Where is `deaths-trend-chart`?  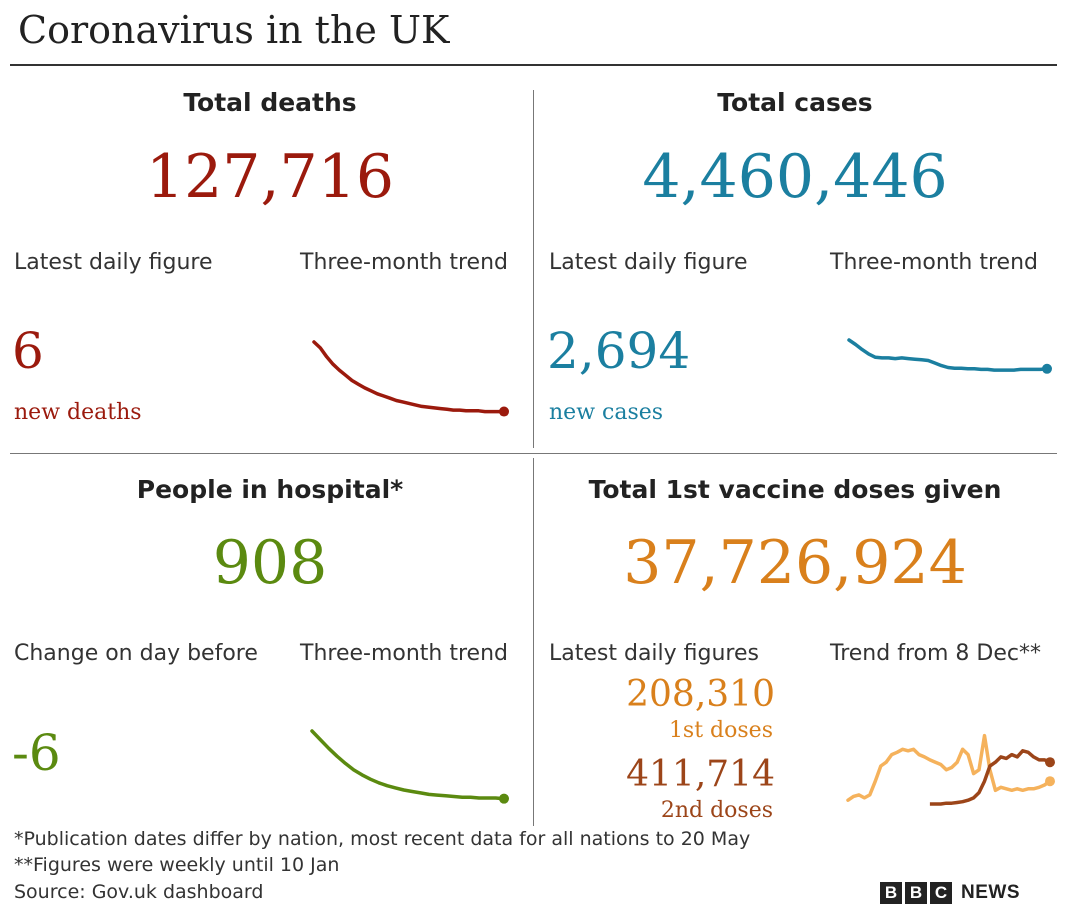 deaths-trend-chart is located at coordinates (410, 378).